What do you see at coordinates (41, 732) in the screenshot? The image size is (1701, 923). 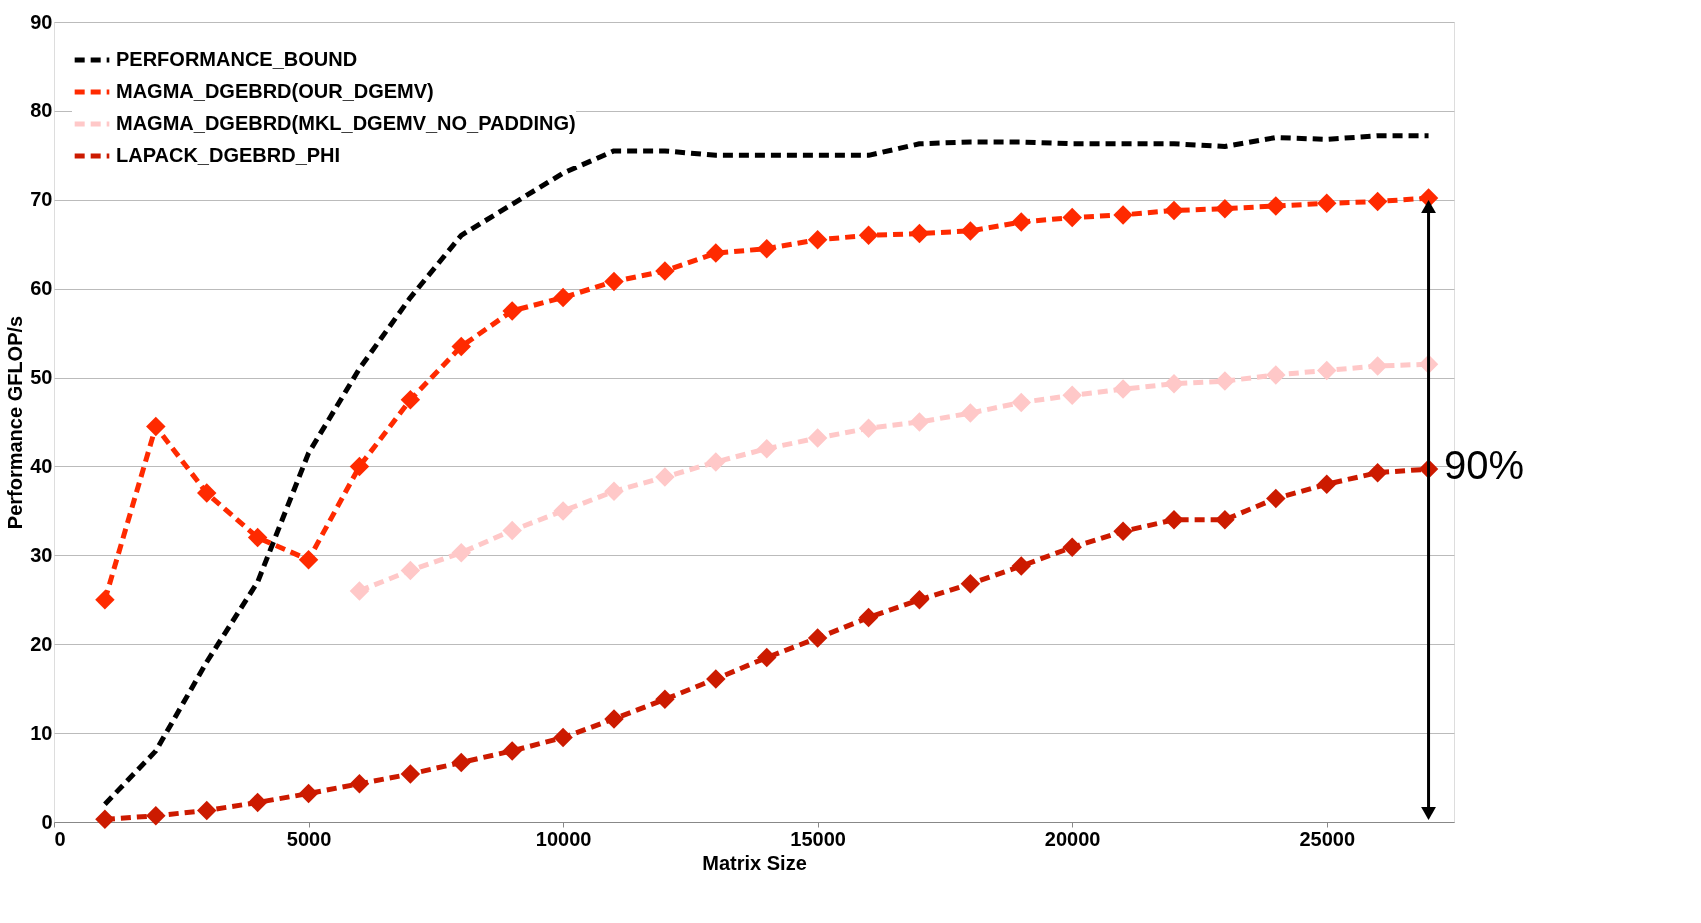 I see `y-tick-label: 10` at bounding box center [41, 732].